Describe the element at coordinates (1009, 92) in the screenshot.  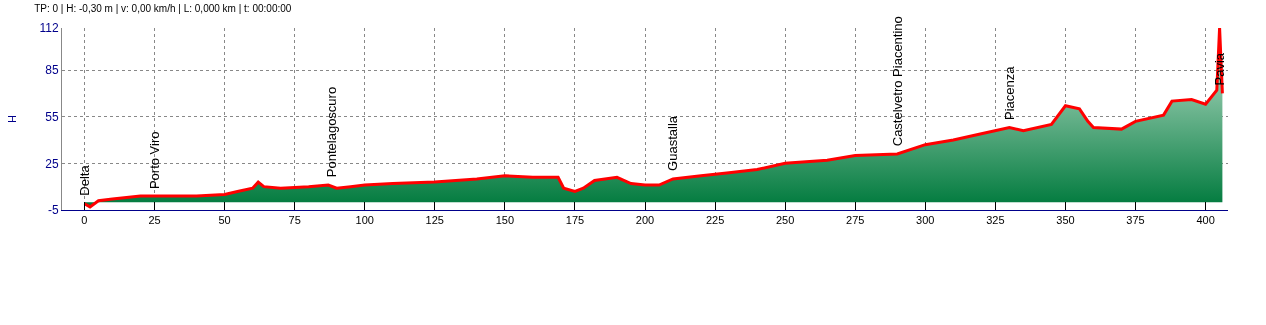
I see `annotation: Piacenza` at that location.